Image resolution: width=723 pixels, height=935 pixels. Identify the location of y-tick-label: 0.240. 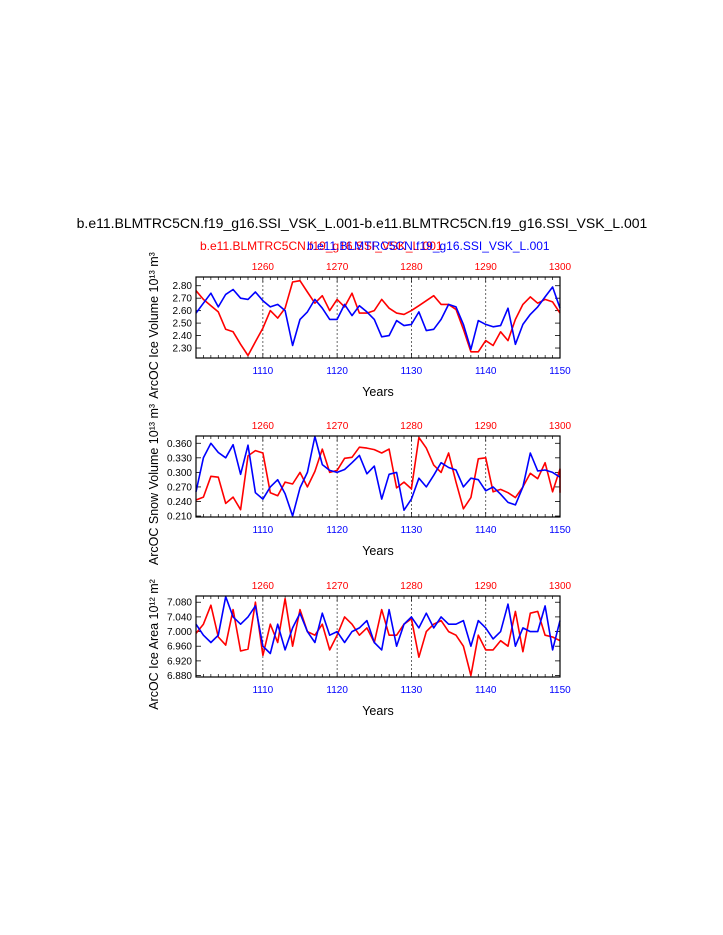
(179, 502).